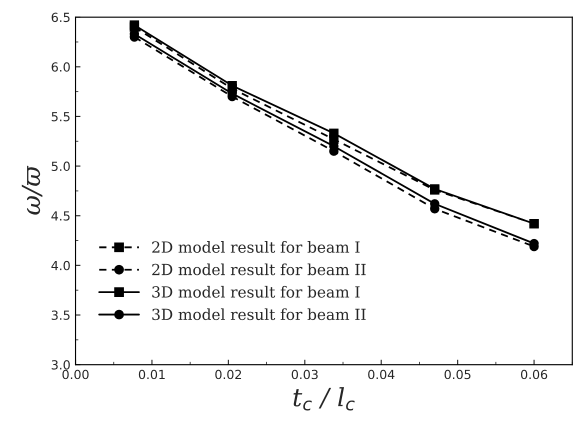 The image size is (581, 429). I want to click on y-tick-label: 5.0, so click(61, 167).